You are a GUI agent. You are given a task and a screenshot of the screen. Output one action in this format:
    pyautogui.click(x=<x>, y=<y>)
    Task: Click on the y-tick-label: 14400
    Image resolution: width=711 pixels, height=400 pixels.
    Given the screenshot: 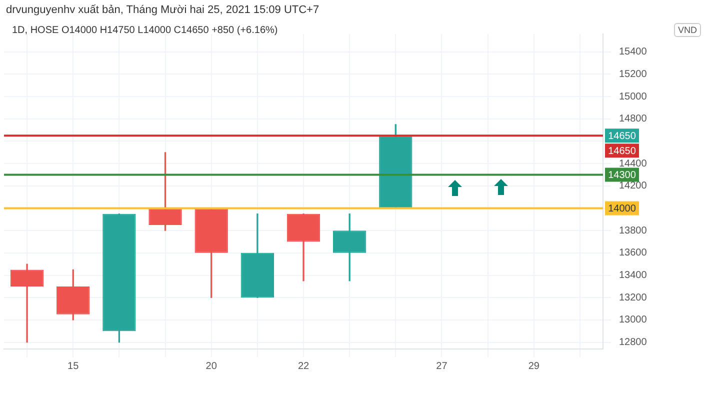 What is the action you would take?
    pyautogui.click(x=633, y=164)
    